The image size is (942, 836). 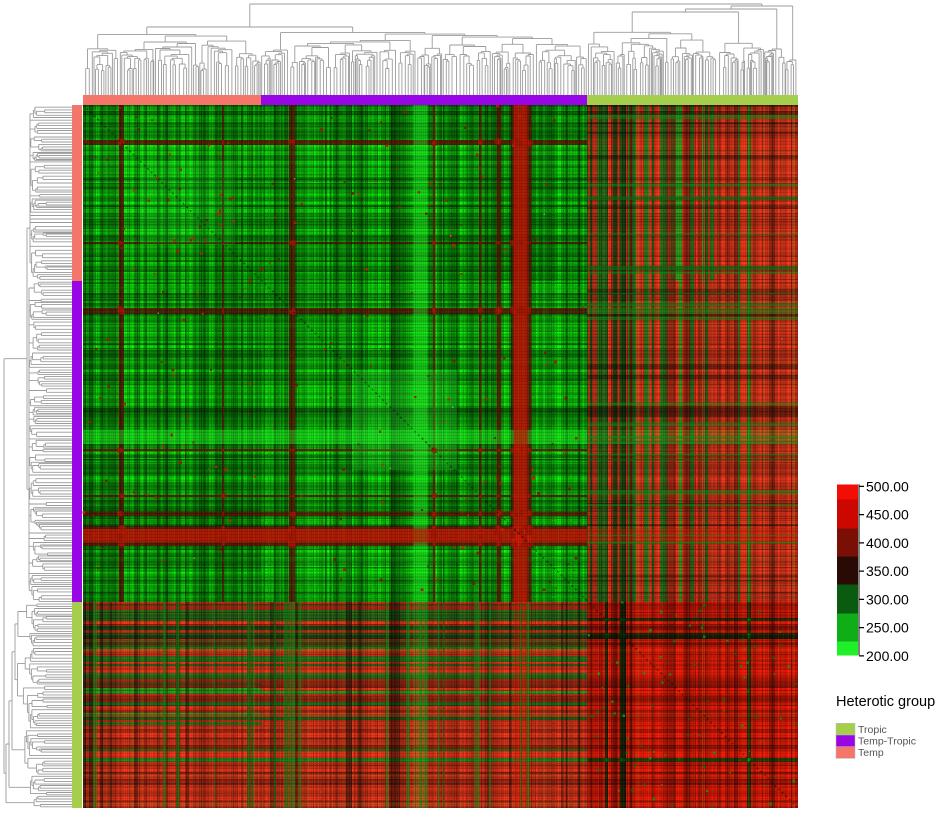 I want to click on svg-text: 250.00, so click(x=887, y=628).